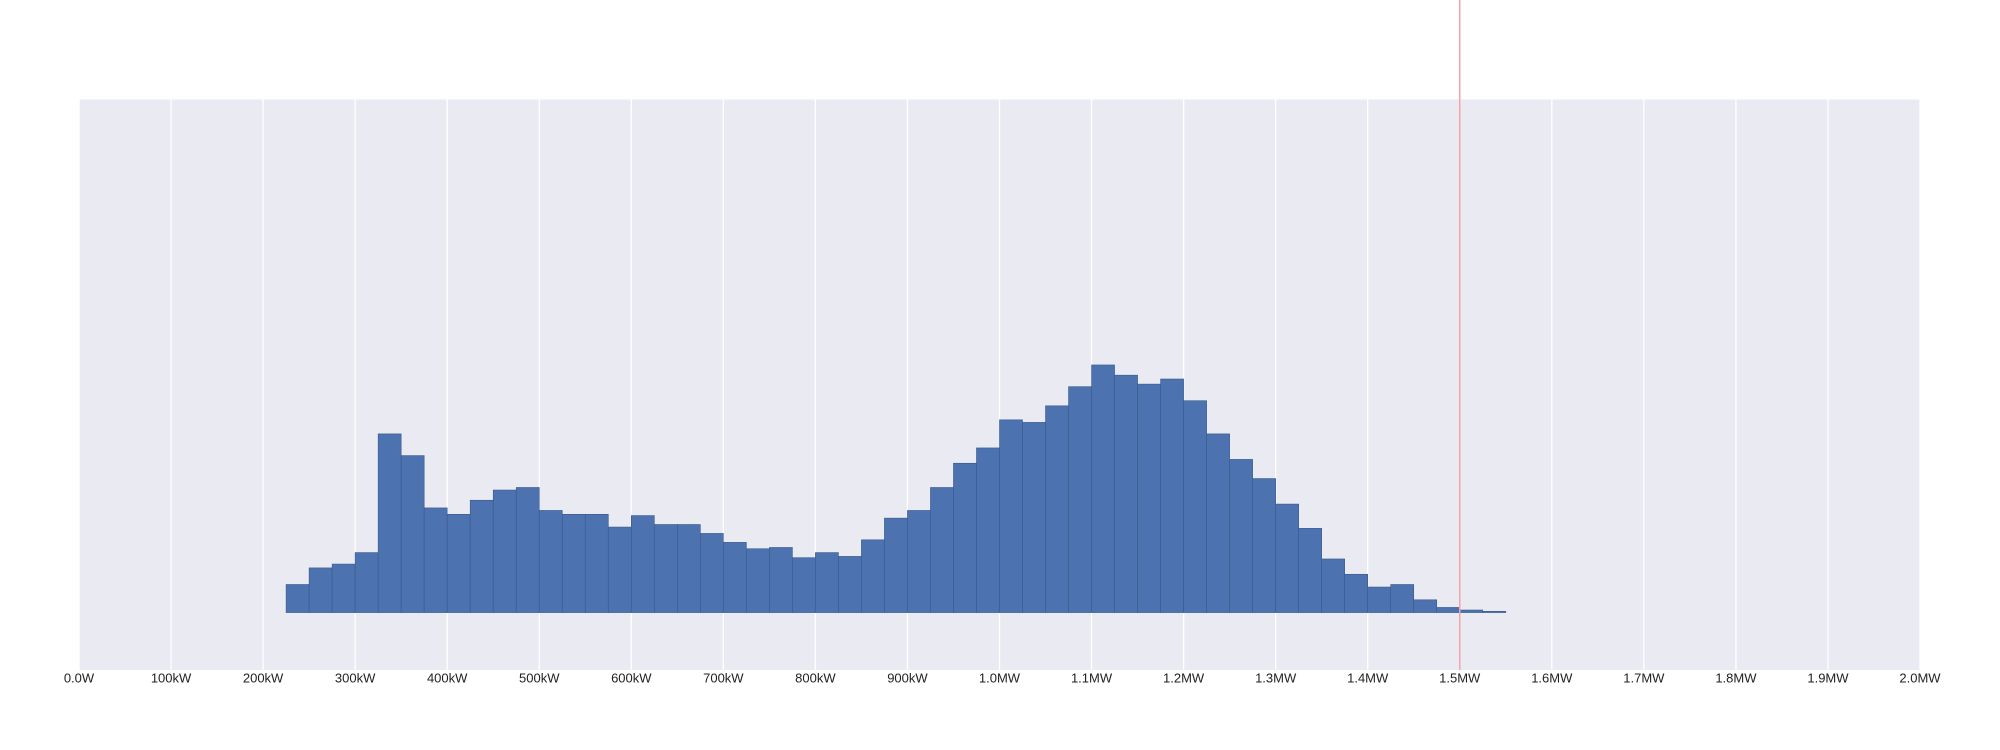  What do you see at coordinates (723, 677) in the screenshot?
I see `x-tick-label: 700kW` at bounding box center [723, 677].